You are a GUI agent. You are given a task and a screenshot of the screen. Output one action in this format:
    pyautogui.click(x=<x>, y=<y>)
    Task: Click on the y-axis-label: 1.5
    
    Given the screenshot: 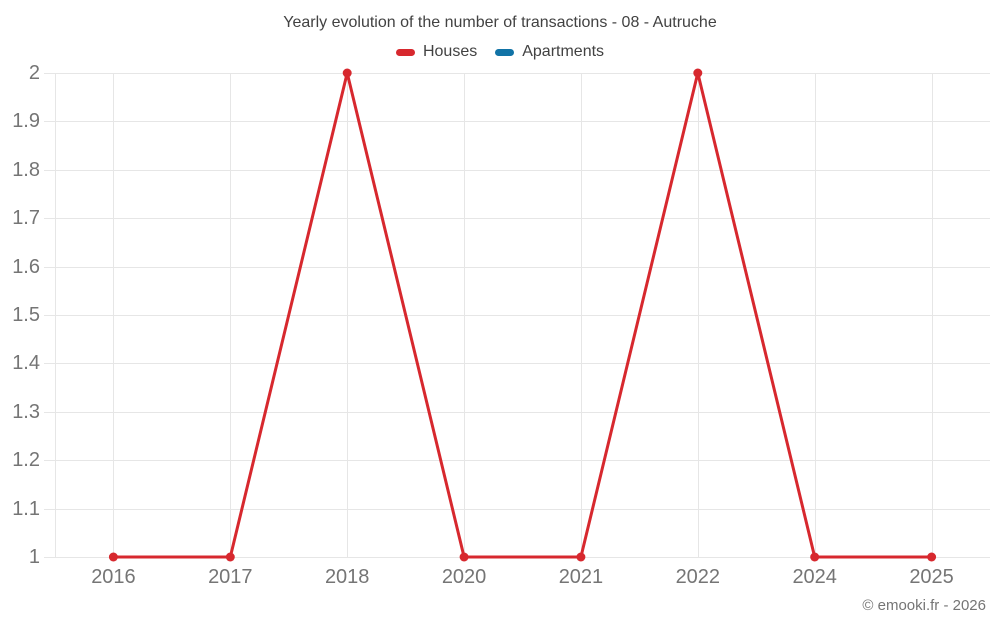 What is the action you would take?
    pyautogui.click(x=26, y=315)
    